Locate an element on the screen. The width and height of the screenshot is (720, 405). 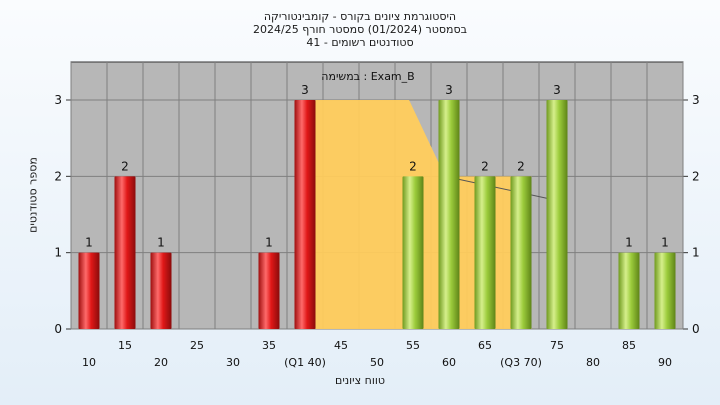
data-label-(Q3 70): 2 is located at coordinates (521, 166).